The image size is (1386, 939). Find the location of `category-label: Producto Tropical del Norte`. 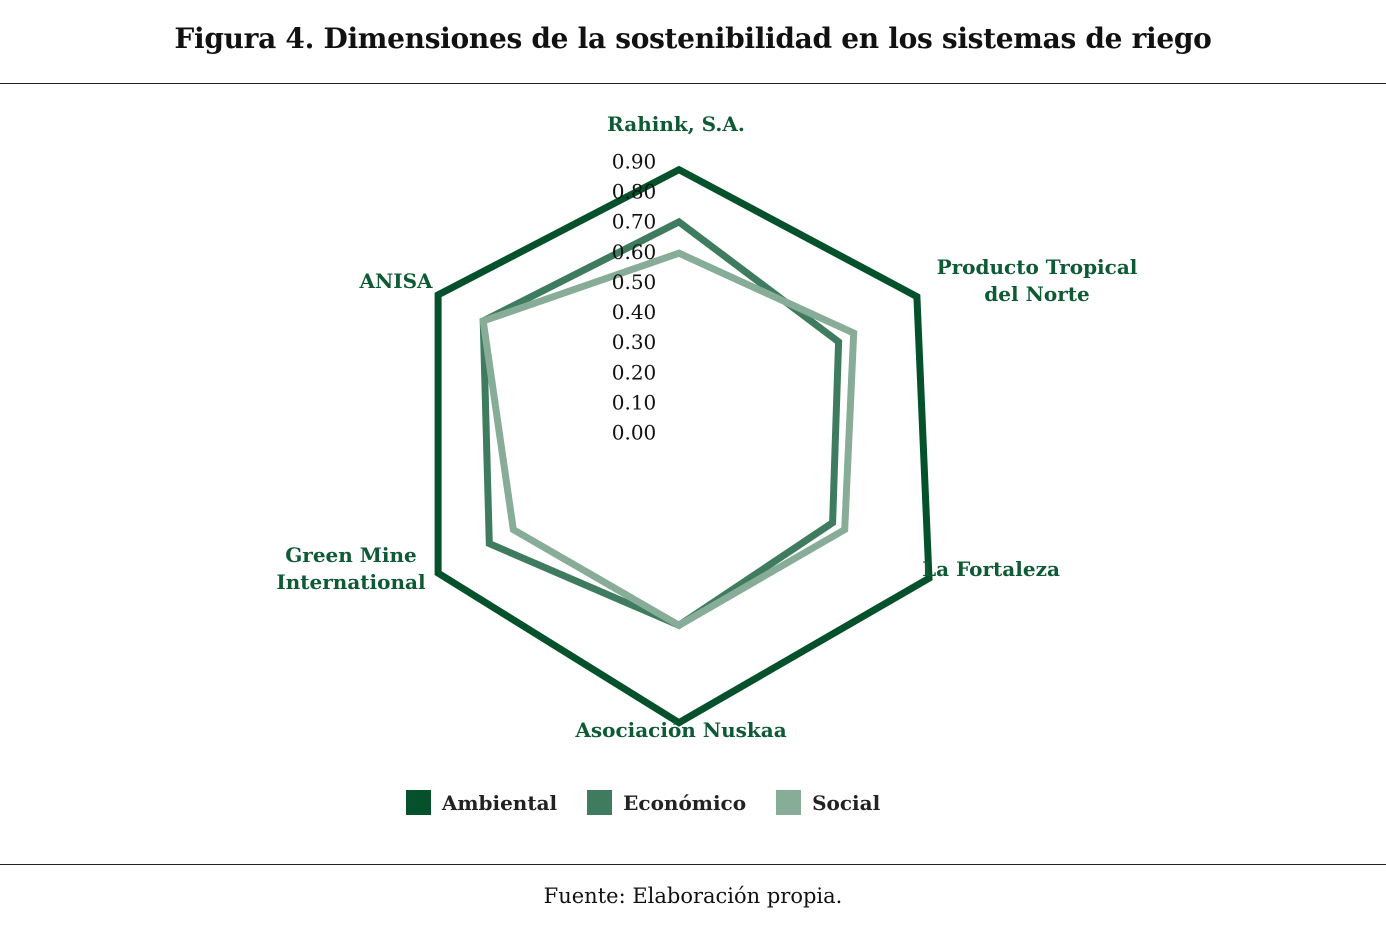

category-label: Producto Tropical del Norte is located at coordinates (1037, 280).